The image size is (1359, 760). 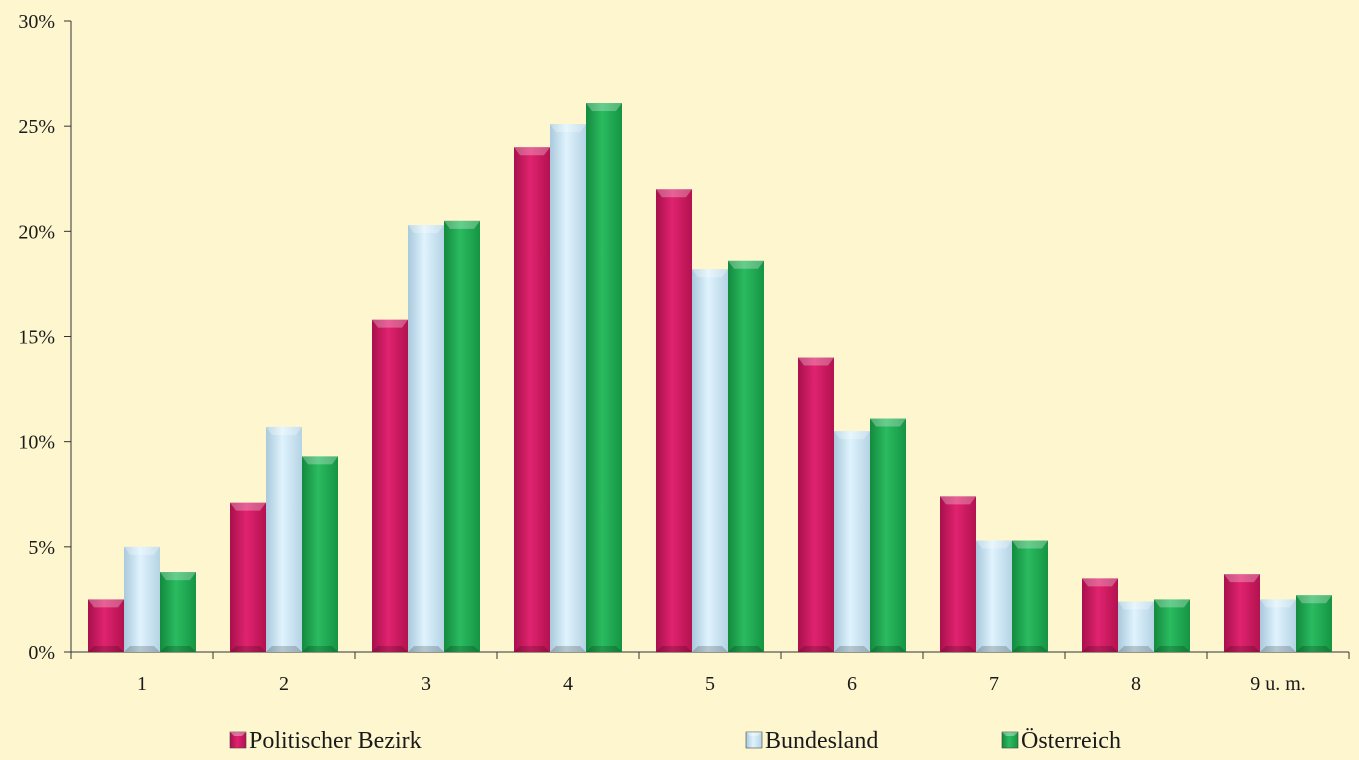 I want to click on legend-item: Österreich, so click(x=1061, y=741).